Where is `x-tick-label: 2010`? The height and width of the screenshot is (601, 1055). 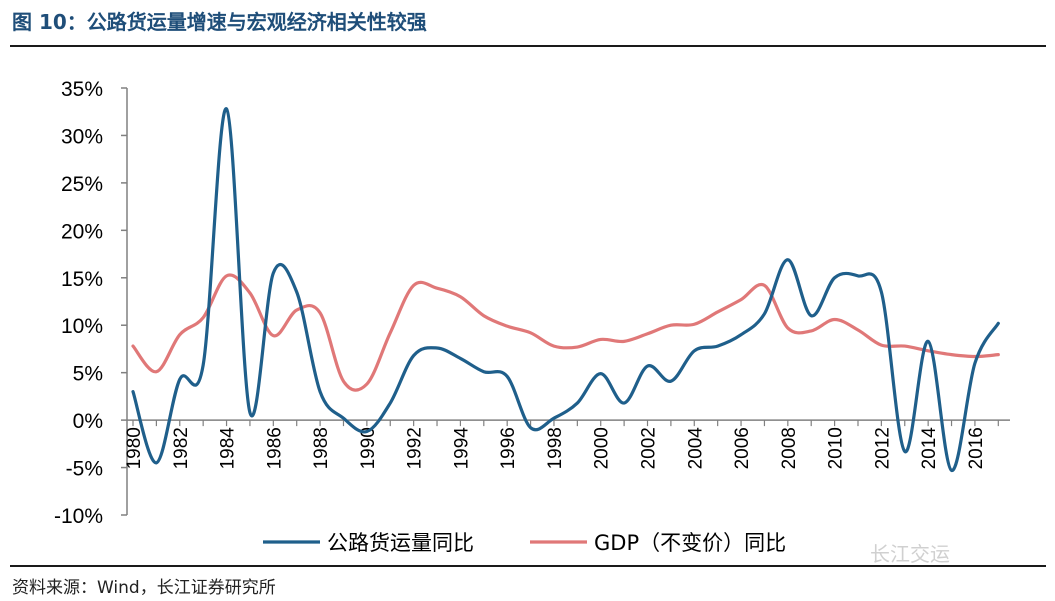
x-tick-label: 2010 is located at coordinates (836, 448).